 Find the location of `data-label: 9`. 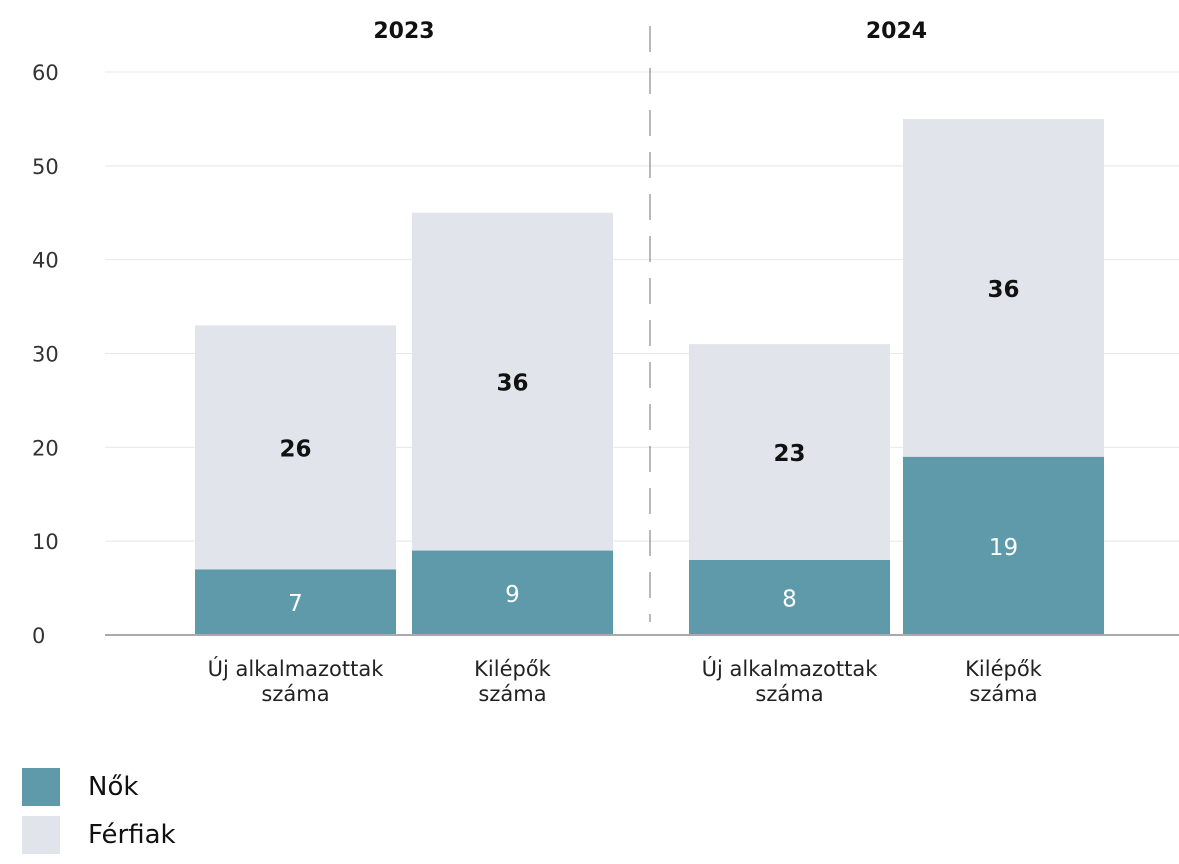

data-label: 9 is located at coordinates (512, 595).